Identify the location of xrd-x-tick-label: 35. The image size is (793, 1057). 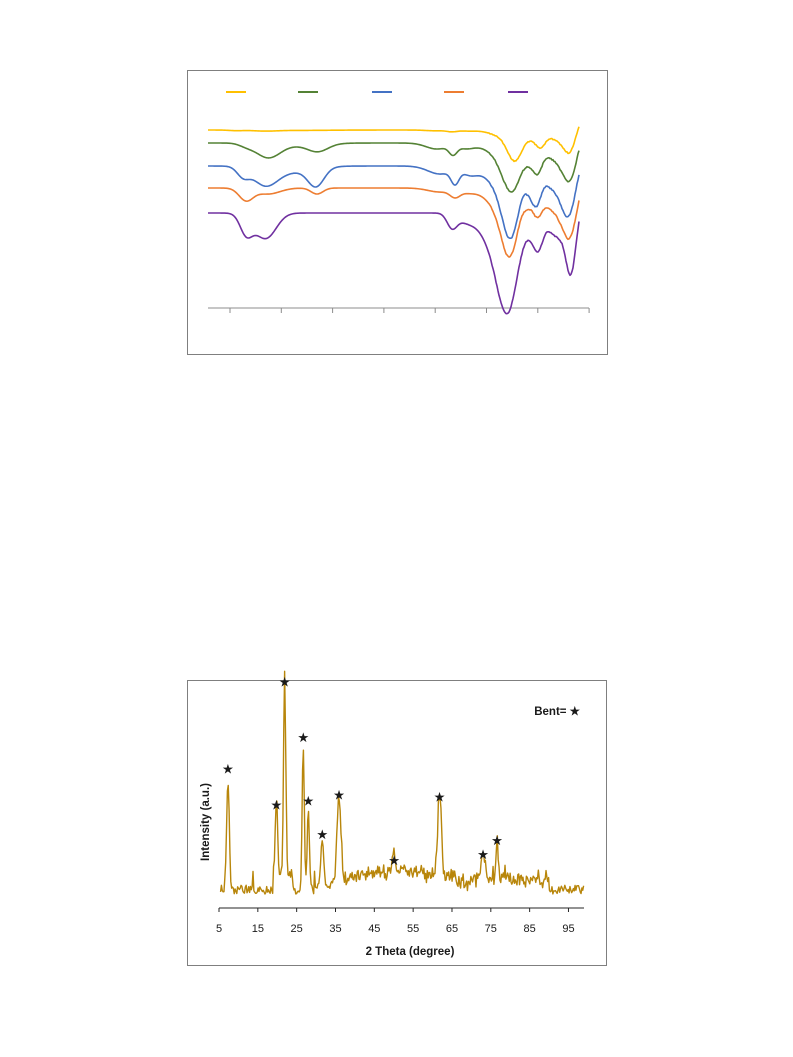
(335, 929).